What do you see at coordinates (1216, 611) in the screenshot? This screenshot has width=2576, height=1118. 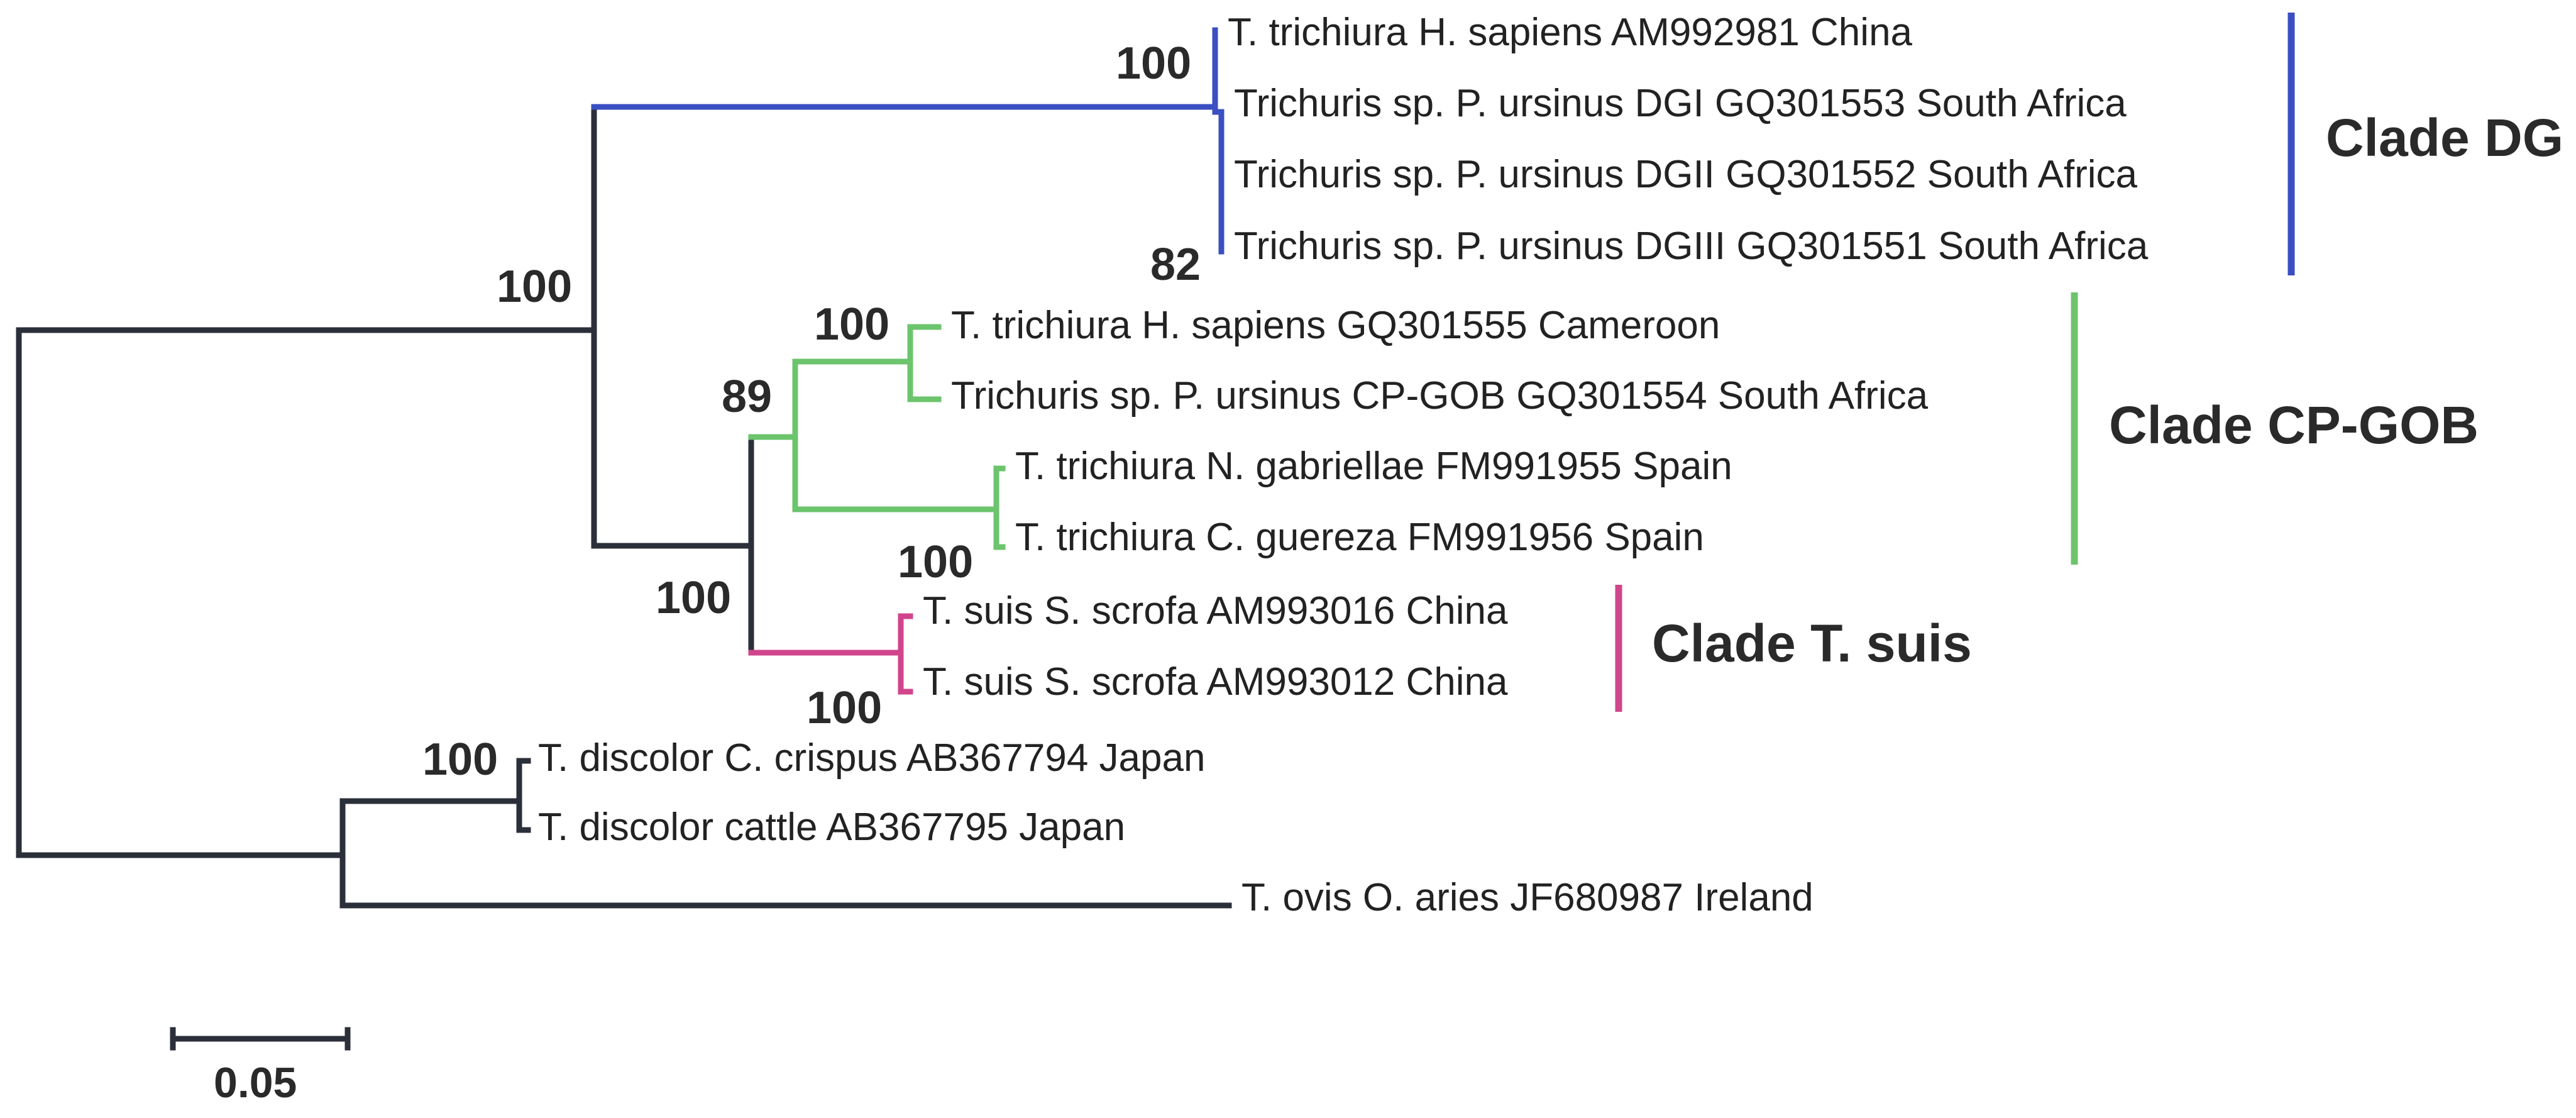 I see `taxon-label: T. suis S. scrofa AM993016 China` at bounding box center [1216, 611].